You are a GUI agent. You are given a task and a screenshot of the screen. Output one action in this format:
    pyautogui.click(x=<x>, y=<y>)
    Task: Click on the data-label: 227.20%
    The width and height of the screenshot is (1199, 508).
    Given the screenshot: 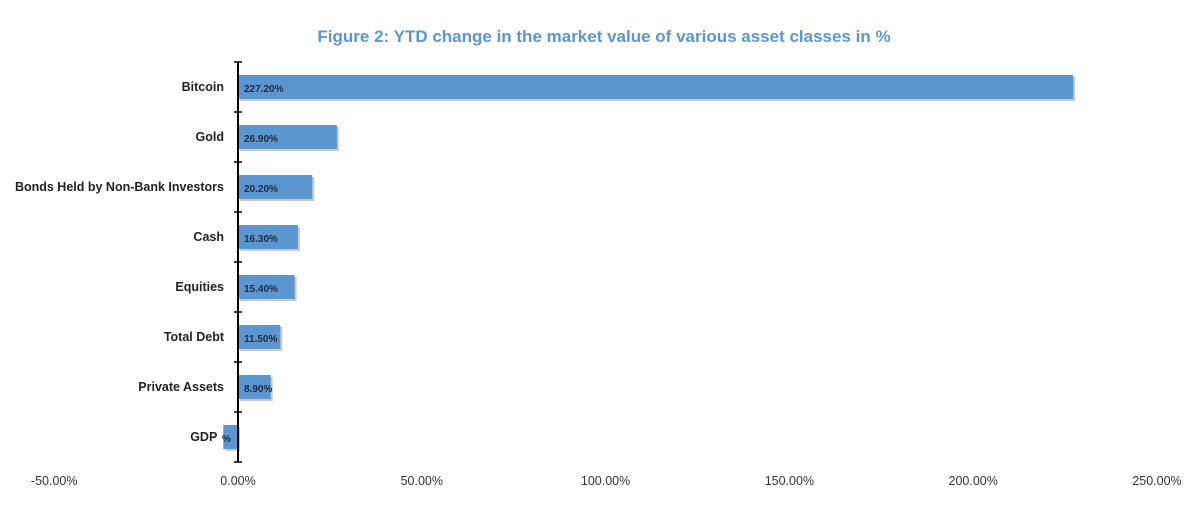 What is the action you would take?
    pyautogui.click(x=264, y=89)
    